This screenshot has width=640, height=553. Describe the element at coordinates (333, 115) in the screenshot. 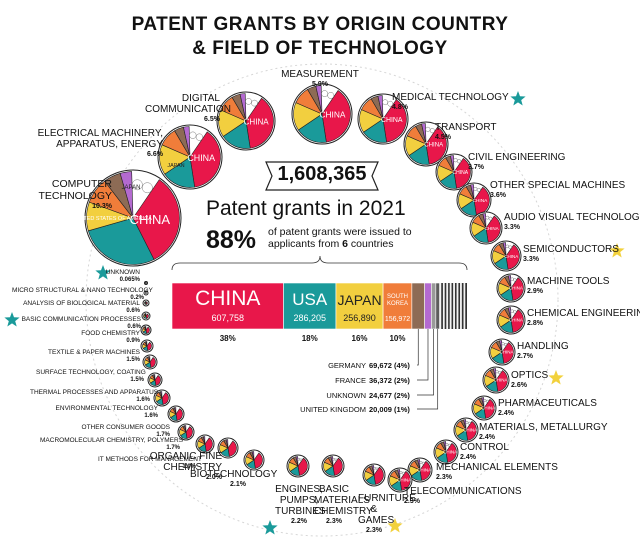

I see `bubble-measurement-china-label: CHINA` at that location.